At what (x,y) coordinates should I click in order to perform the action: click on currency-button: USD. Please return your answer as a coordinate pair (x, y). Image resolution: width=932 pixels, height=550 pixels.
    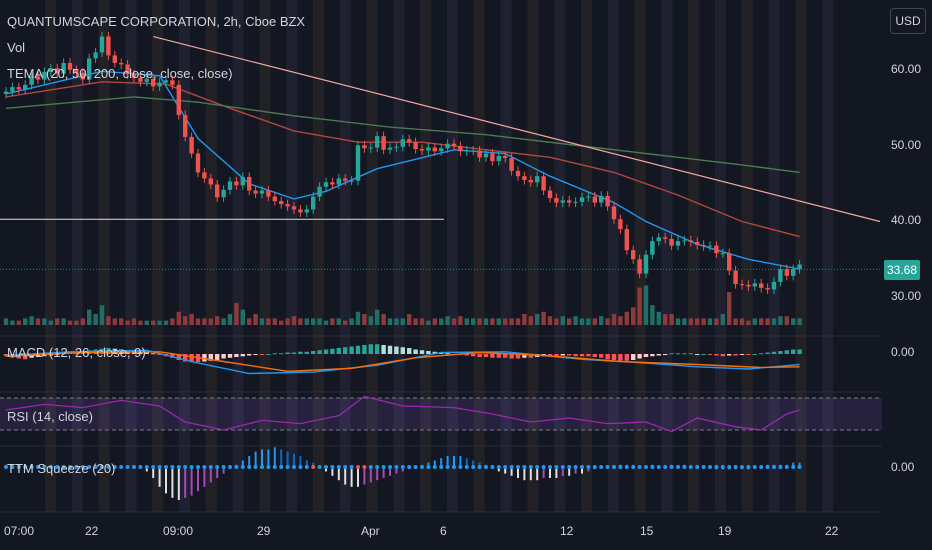
    Looking at the image, I should click on (908, 21).